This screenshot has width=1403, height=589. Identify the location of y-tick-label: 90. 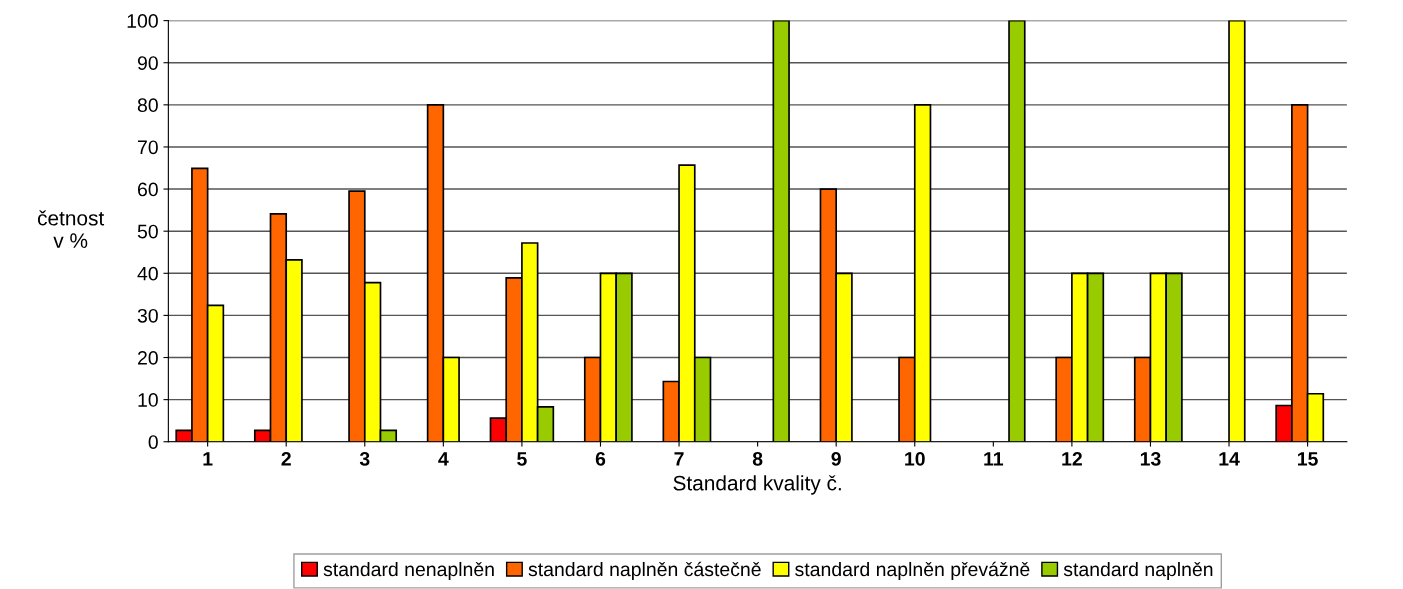
(147, 63).